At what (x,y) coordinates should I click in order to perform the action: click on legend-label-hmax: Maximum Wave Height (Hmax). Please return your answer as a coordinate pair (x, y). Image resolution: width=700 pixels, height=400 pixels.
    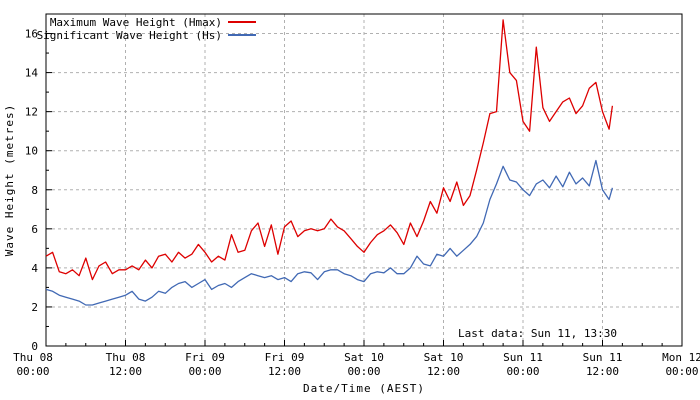
    Looking at the image, I should click on (136, 22).